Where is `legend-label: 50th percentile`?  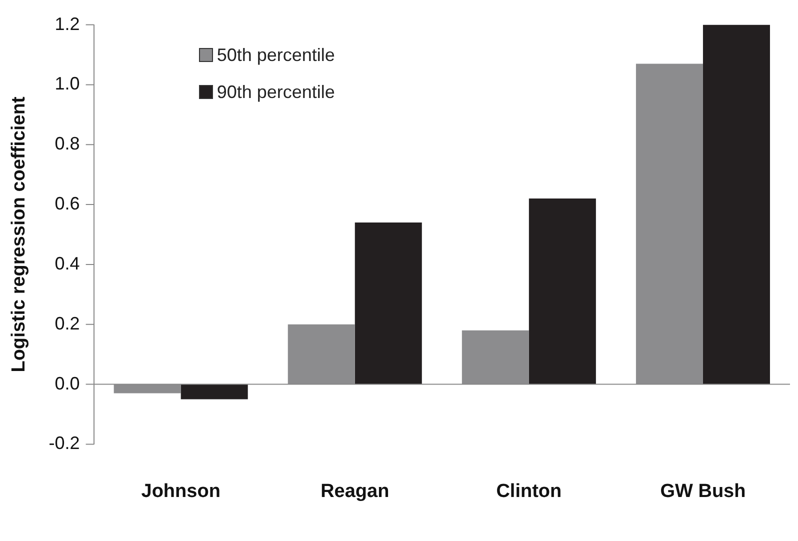 legend-label: 50th percentile is located at coordinates (275, 55).